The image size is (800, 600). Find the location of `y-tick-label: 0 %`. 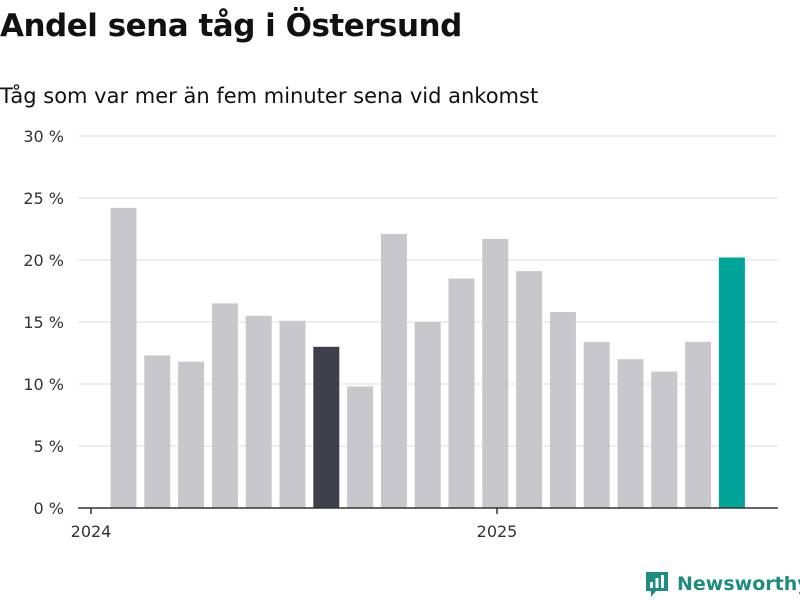

y-tick-label: 0 % is located at coordinates (49, 508).